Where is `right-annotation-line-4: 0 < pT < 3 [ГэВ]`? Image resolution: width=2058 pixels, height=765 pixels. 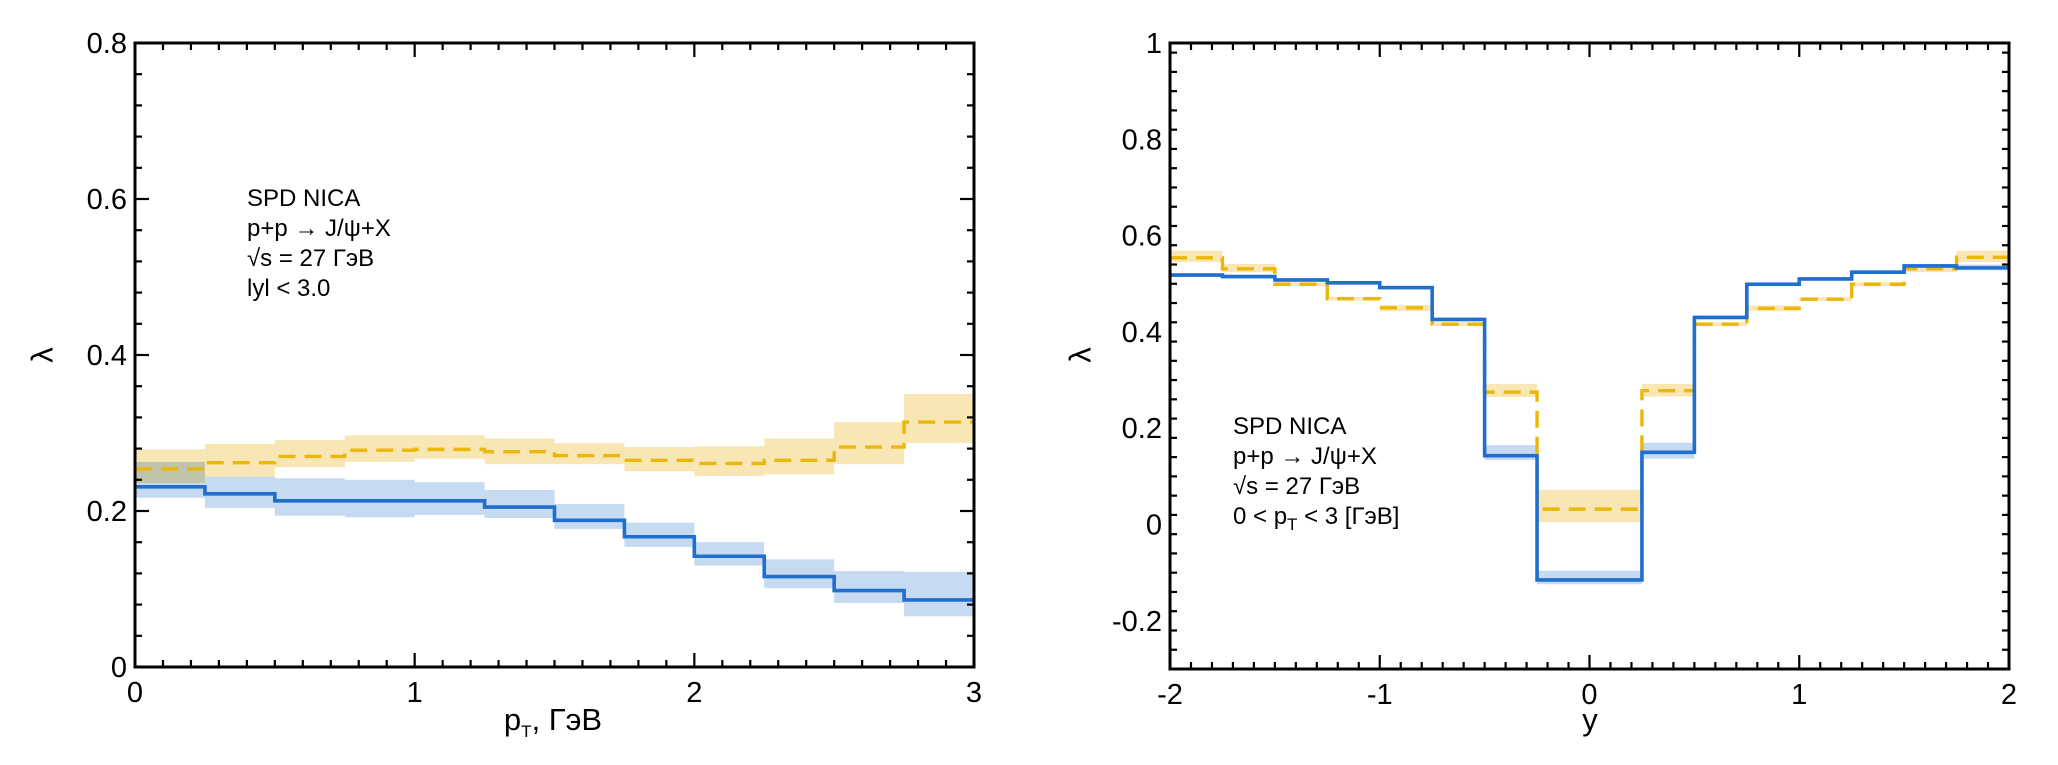 right-annotation-line-4: 0 < pT < 3 [ГэВ] is located at coordinates (1316, 518).